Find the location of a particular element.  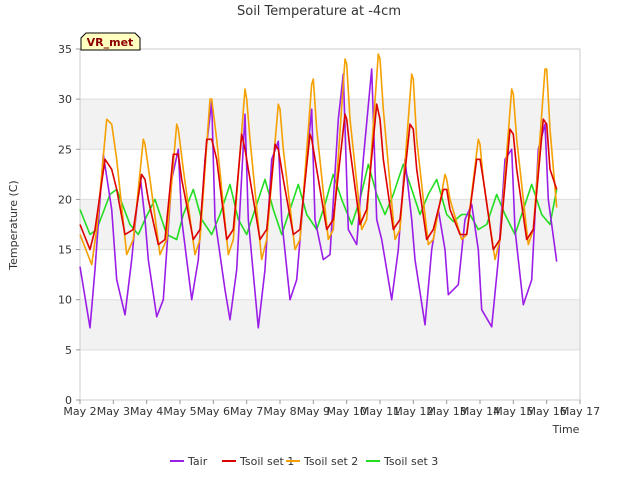

legend-label: Tsoil set 3 is located at coordinates (410, 461).